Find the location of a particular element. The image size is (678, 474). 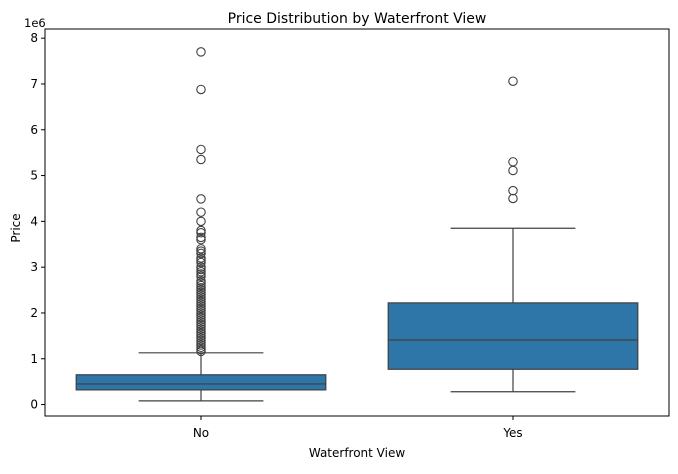

x-axis-label: Waterfront View is located at coordinates (357, 453).